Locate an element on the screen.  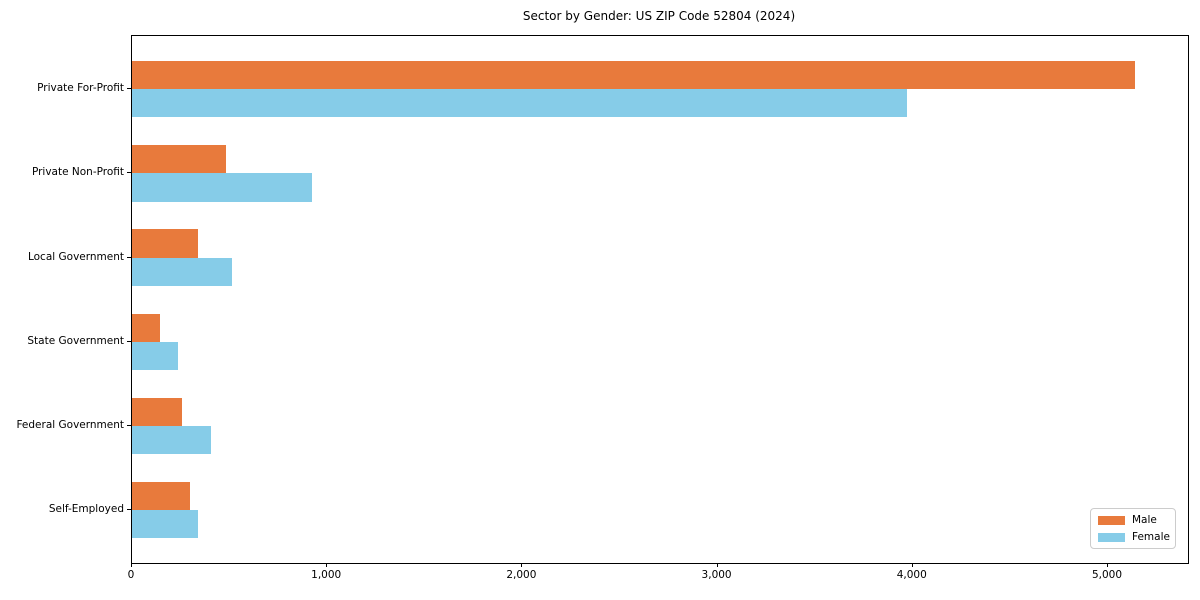
y-axis-label: Self-Employed is located at coordinates (86, 509).